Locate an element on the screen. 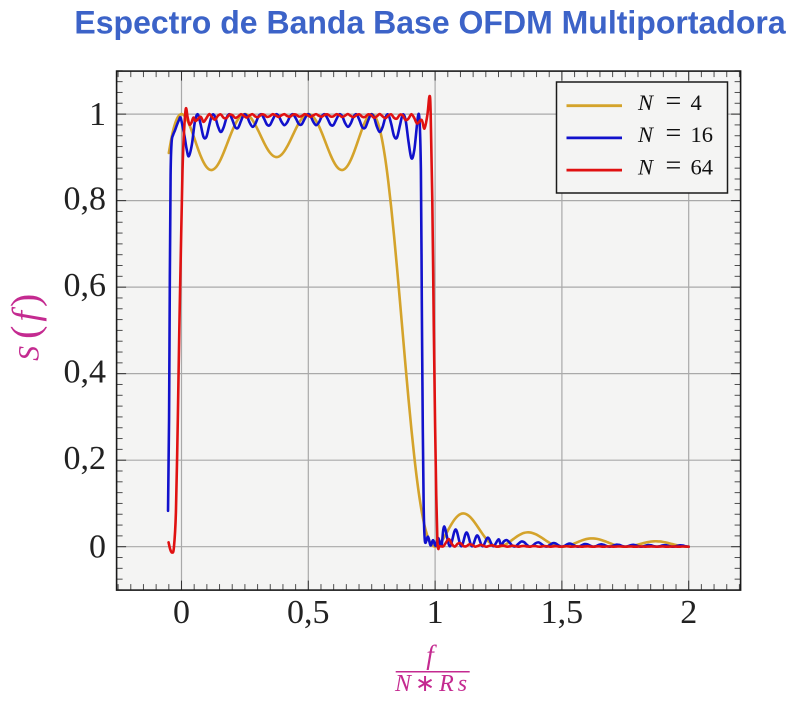 This screenshot has width=795, height=707. svg-text:N=4: N = 4 is located at coordinates (669, 101).